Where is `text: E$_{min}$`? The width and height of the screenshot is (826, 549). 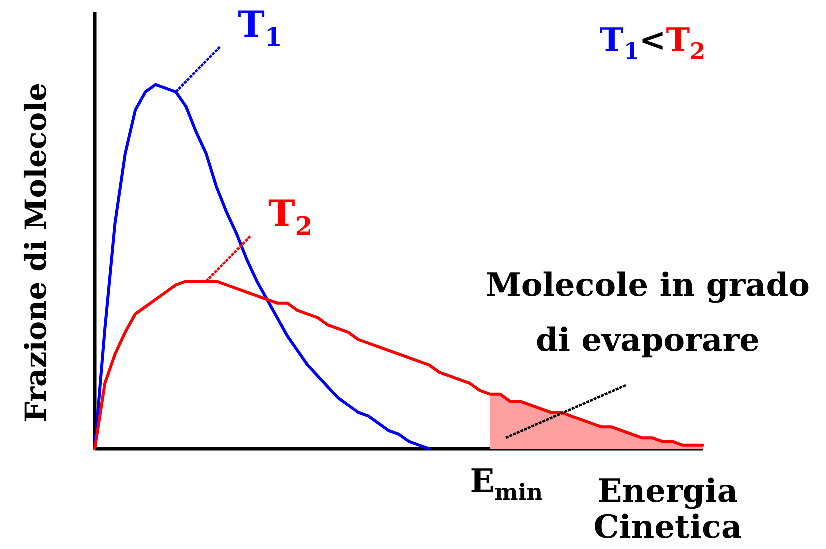
text: E$_{min}$ is located at coordinates (507, 484).